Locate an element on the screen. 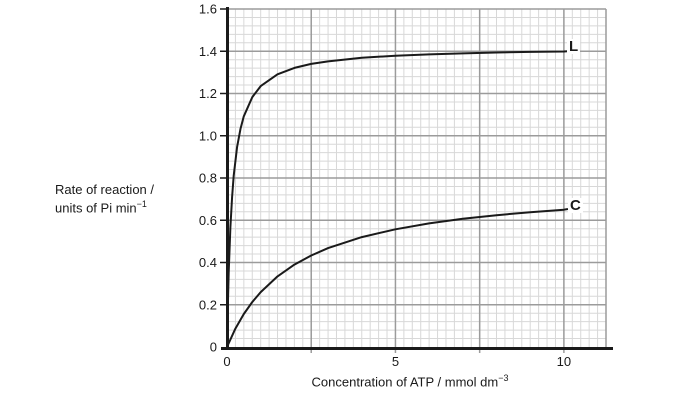 The image size is (684, 400). x-axis-tick-label: 10 is located at coordinates (564, 361).